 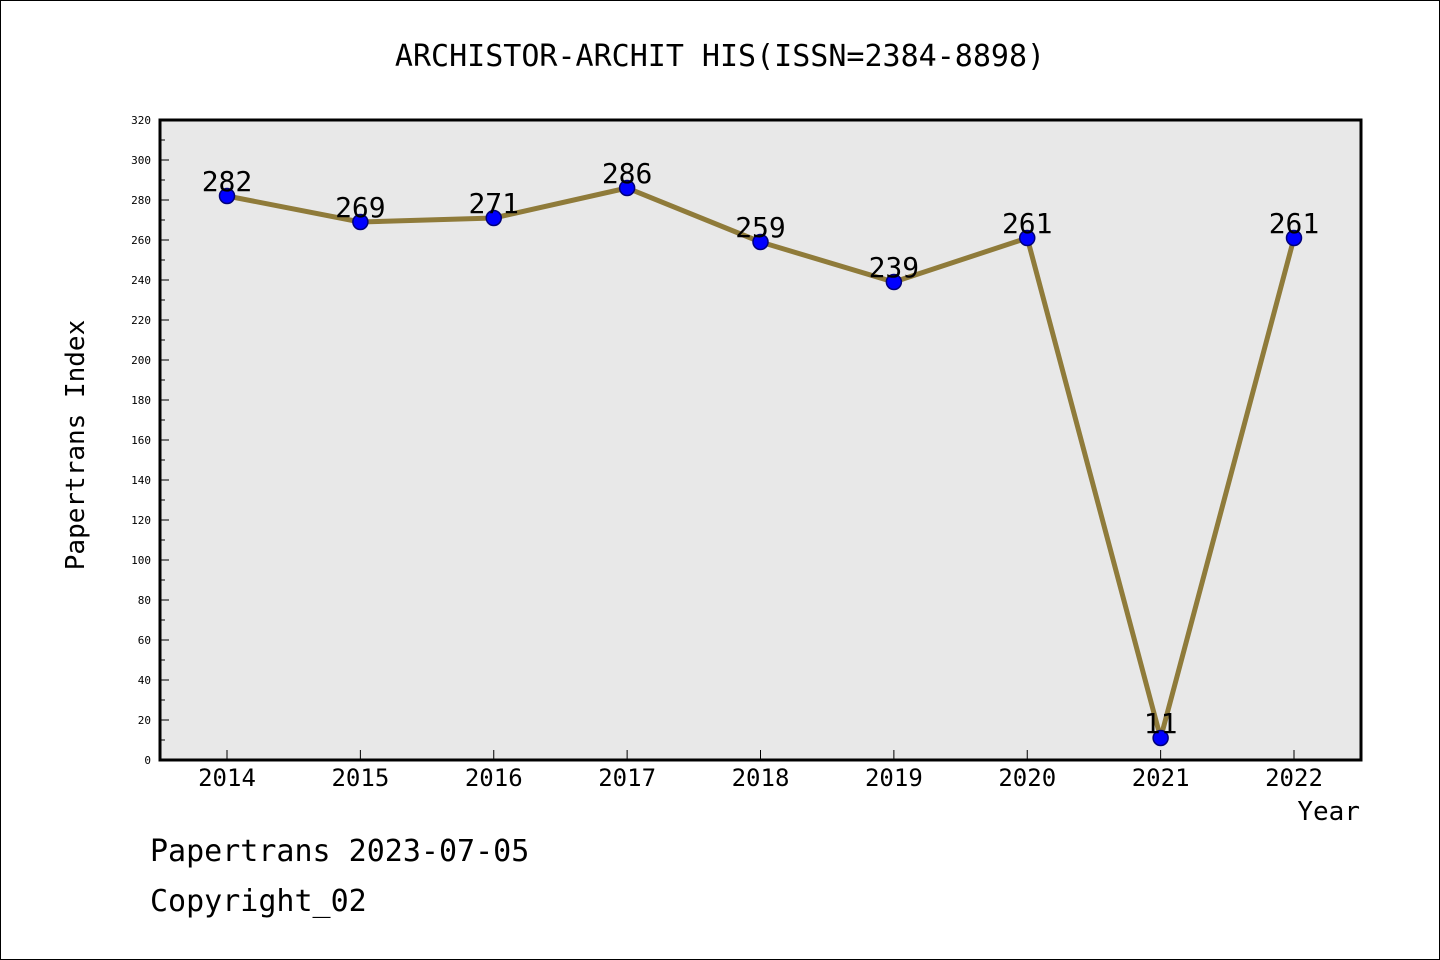 I want to click on y-tick-label: 320, so click(x=141, y=120).